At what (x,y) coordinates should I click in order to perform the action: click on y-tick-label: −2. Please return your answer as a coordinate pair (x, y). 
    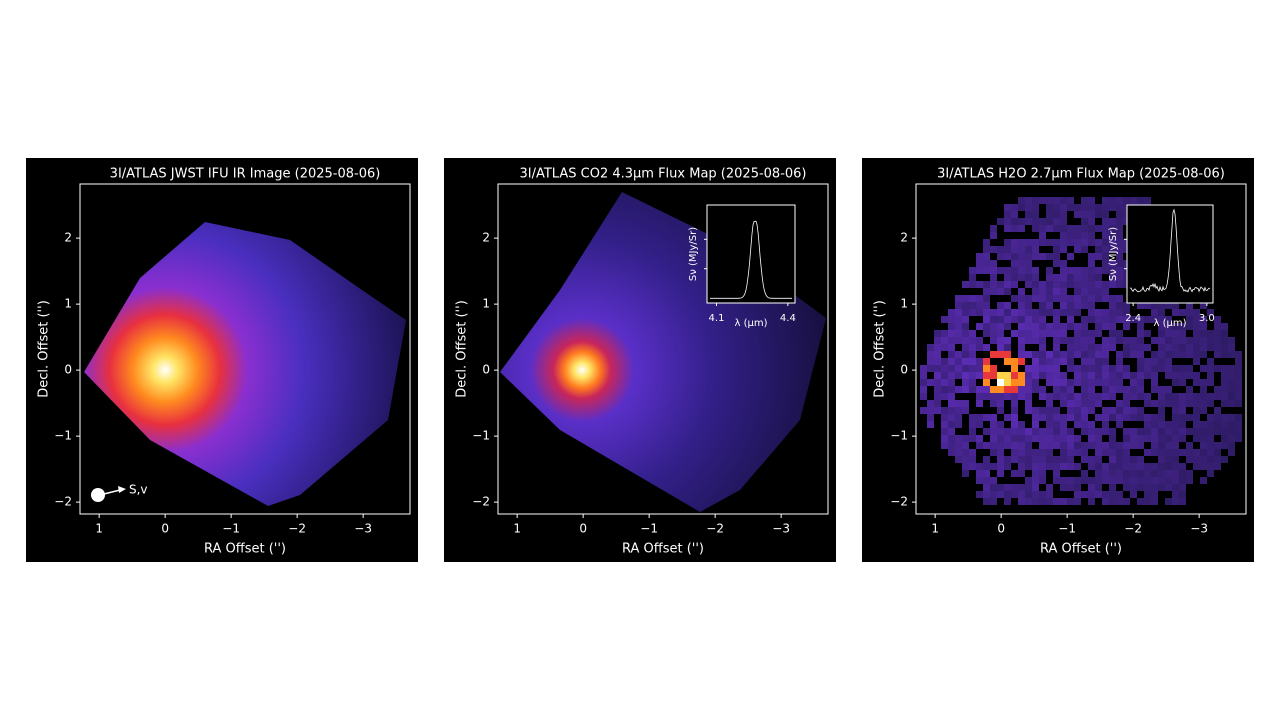
    Looking at the image, I should click on (481, 502).